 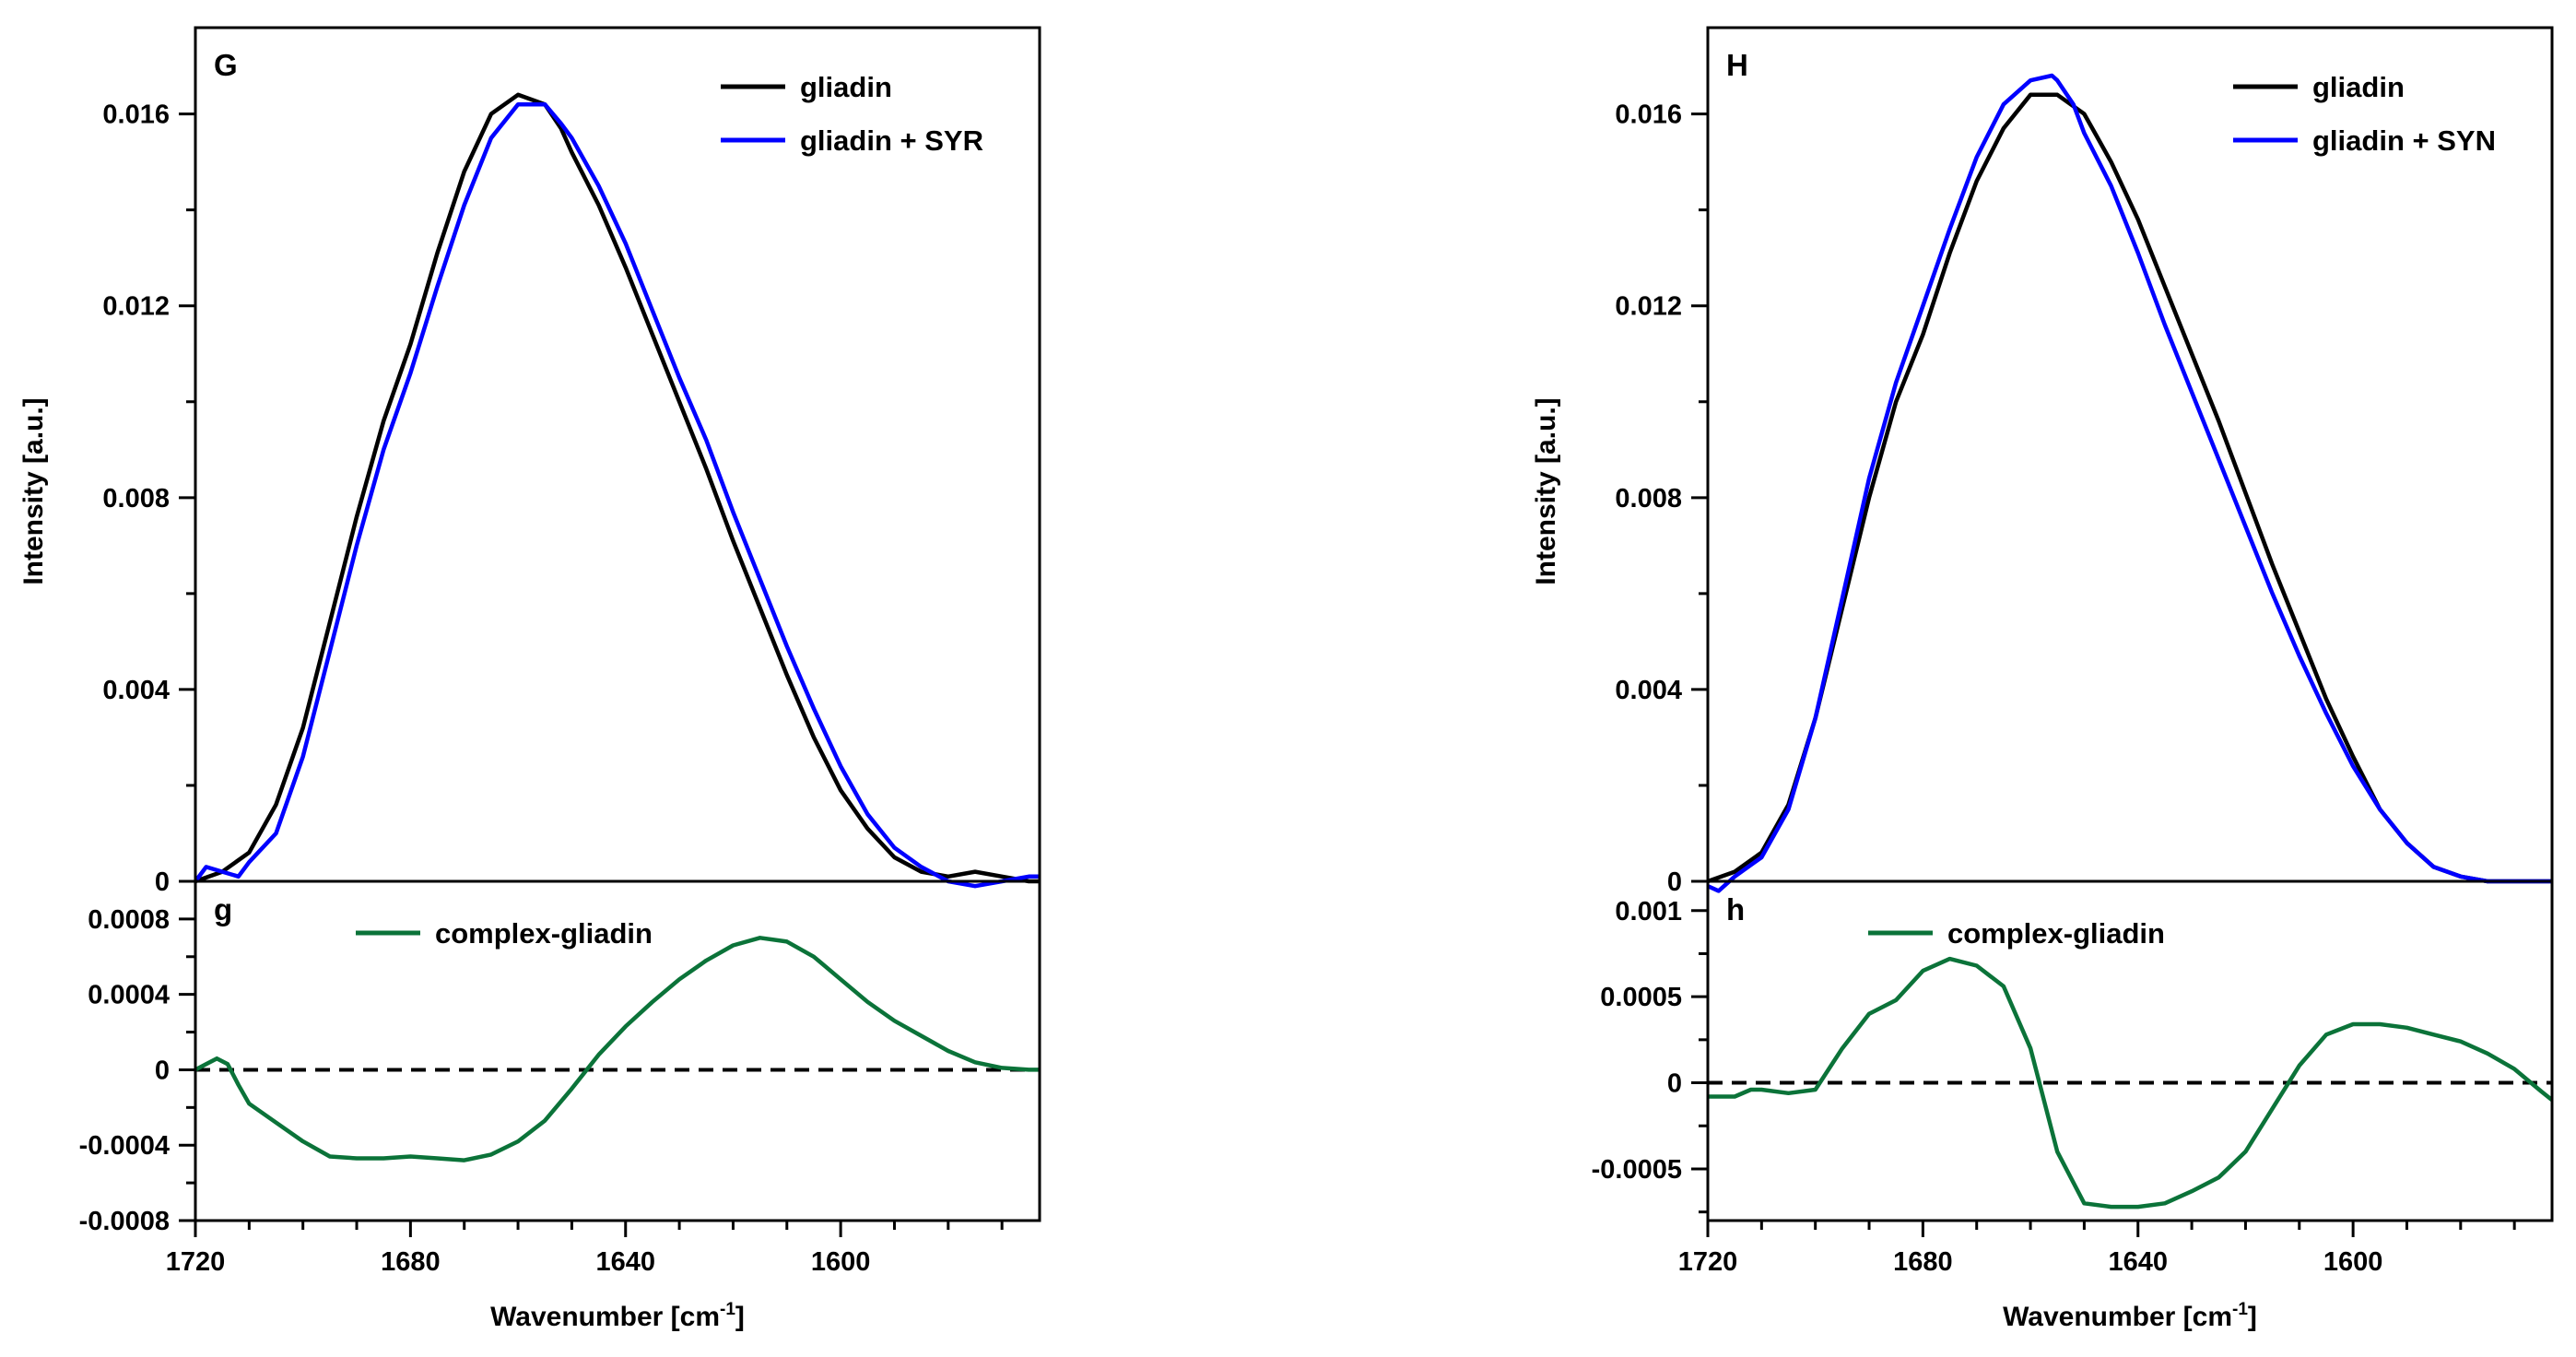 What do you see at coordinates (226, 65) in the screenshot?
I see `panel-letter-top: G` at bounding box center [226, 65].